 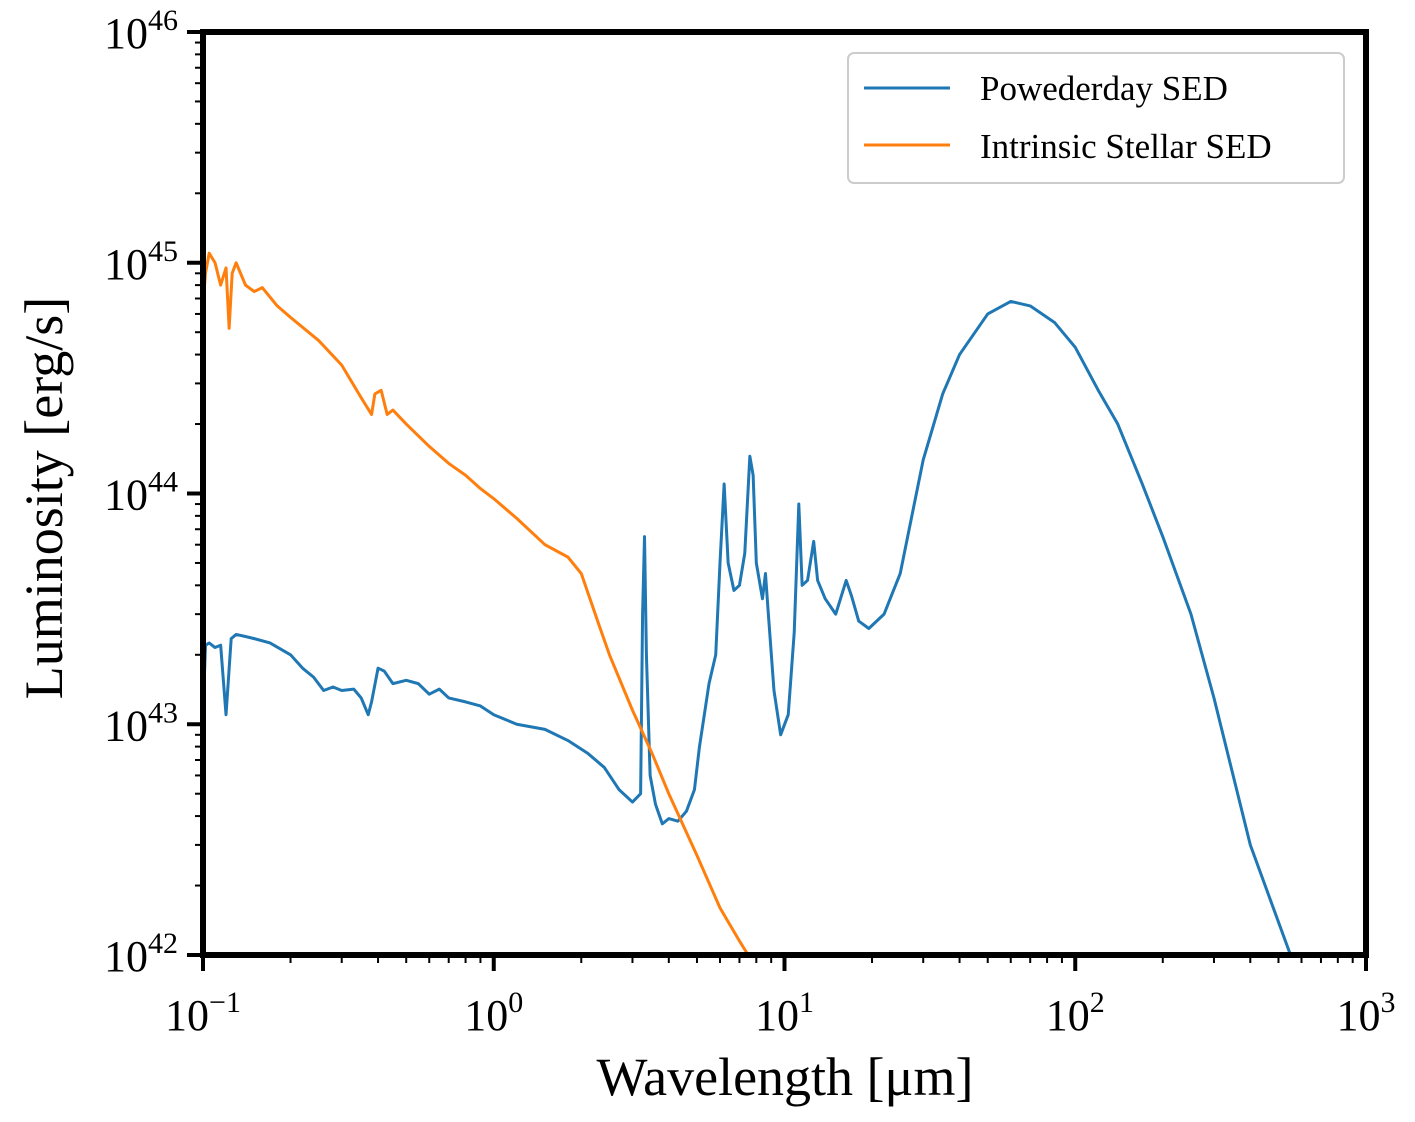 What do you see at coordinates (141, 493) in the screenshot?
I see `y-tick-label: 1044` at bounding box center [141, 493].